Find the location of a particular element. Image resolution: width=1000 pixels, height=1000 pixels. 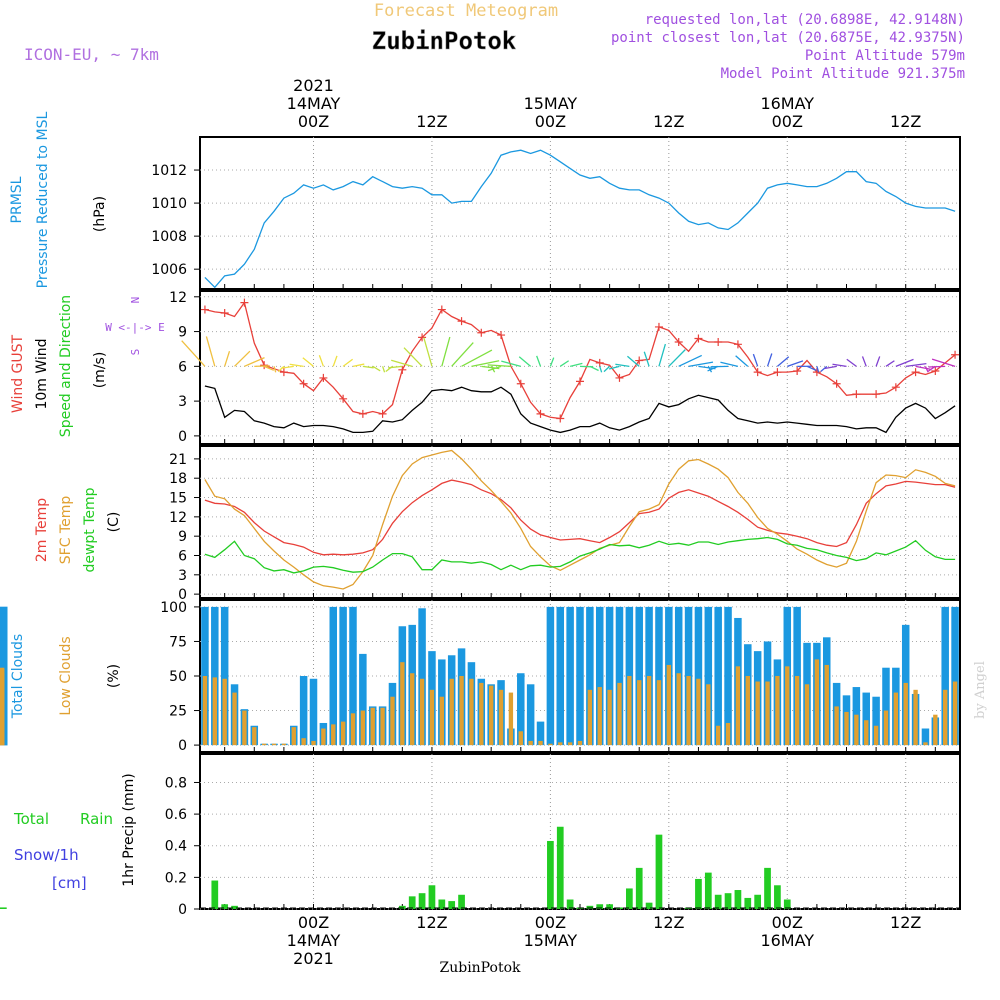

wind-ytick-label: 0 is located at coordinates (182, 437).